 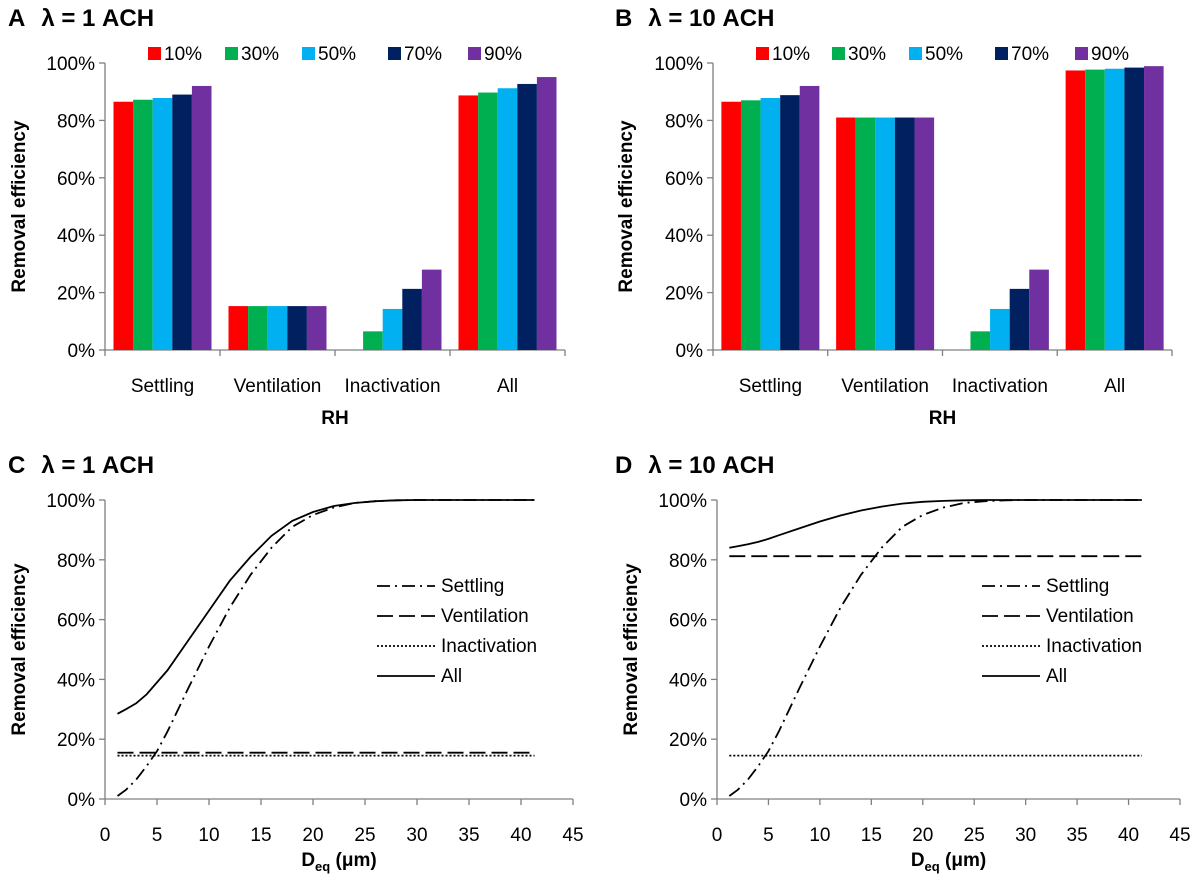 What do you see at coordinates (623, 465) in the screenshot?
I see `panel-letter: D` at bounding box center [623, 465].